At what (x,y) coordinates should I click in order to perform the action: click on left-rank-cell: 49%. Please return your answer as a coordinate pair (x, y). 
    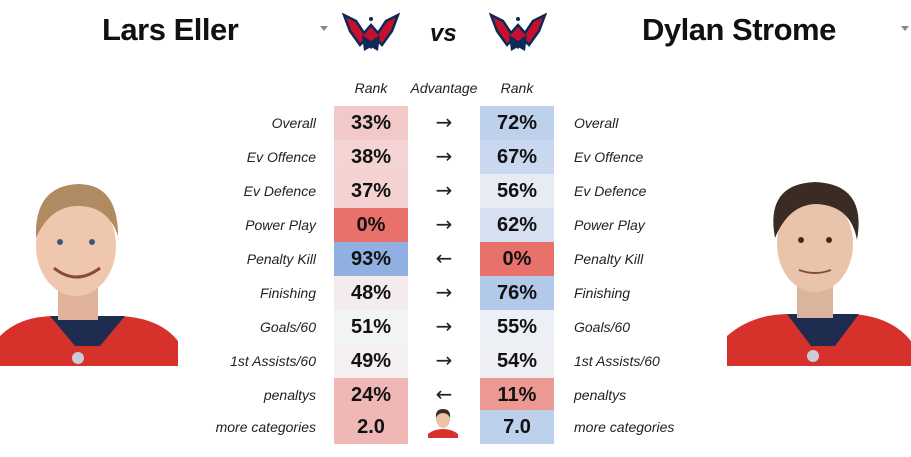
    Looking at the image, I should click on (371, 361).